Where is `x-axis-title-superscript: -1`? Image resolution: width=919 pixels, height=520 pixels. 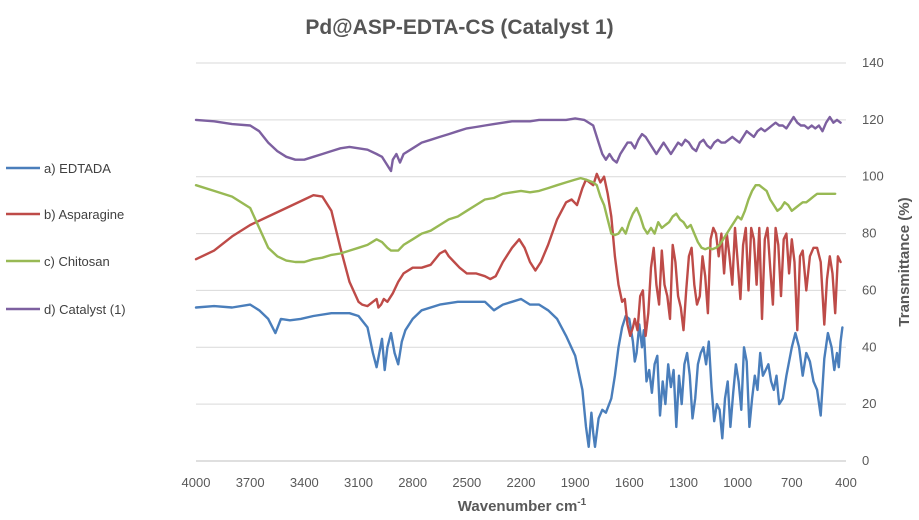 x-axis-title-superscript: -1 is located at coordinates (581, 502).